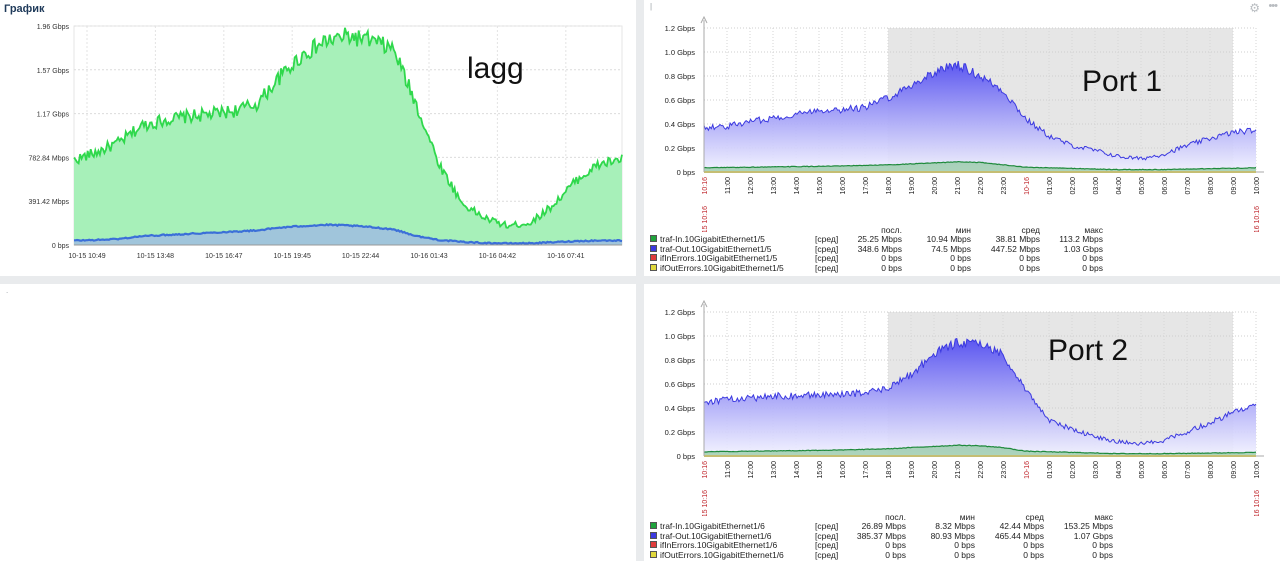 The height and width of the screenshot is (561, 1280). What do you see at coordinates (719, 545) in the screenshot?
I see `legend-series-name: ifInErrors.10GigabitEthernet1/6` at bounding box center [719, 545].